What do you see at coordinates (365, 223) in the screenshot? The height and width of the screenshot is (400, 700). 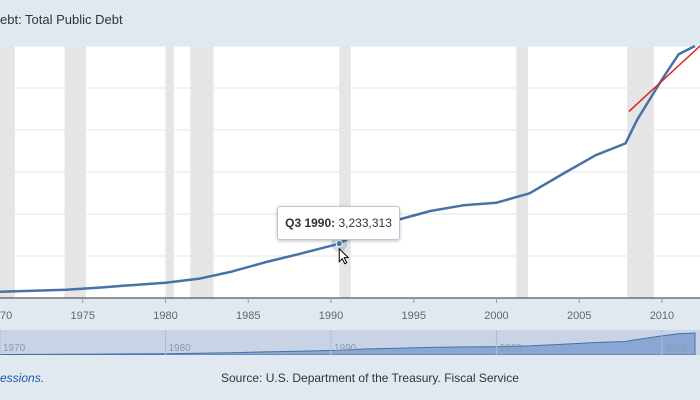 I see `tooltip-value: 3,233,313` at bounding box center [365, 223].